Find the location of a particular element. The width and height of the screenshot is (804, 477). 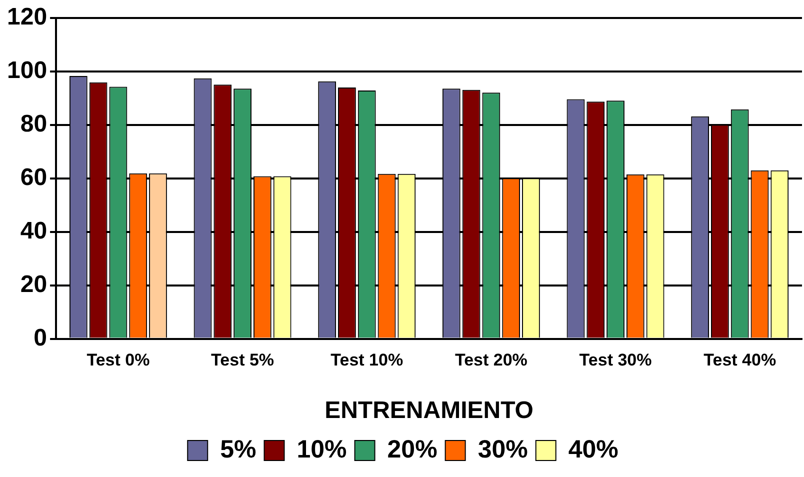

legend-label: 40% is located at coordinates (593, 449).